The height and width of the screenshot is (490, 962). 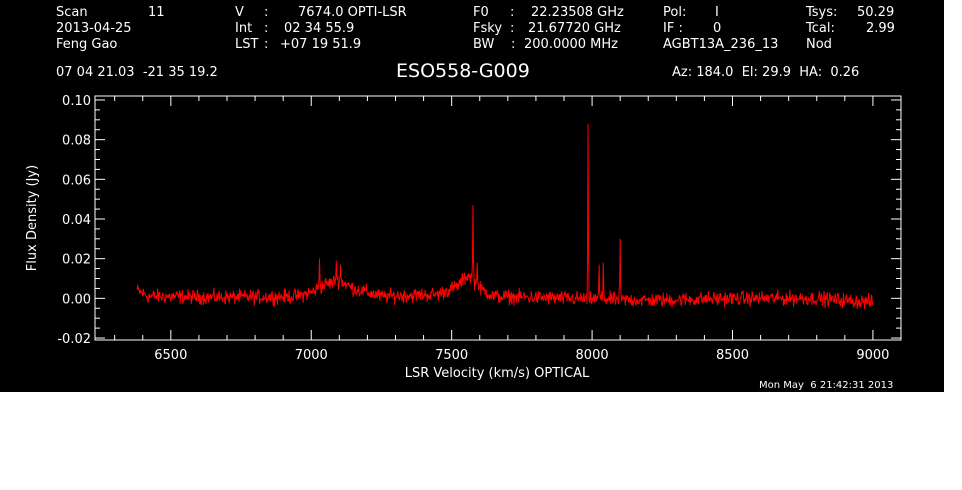 I want to click on y-tick-label: 0.02, so click(x=76, y=260).